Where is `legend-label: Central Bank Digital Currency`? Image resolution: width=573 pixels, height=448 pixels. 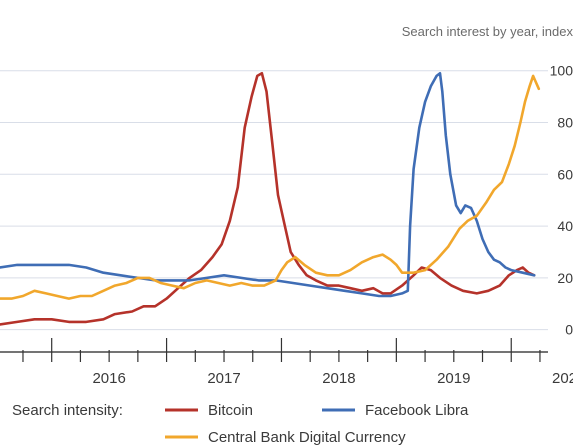
legend-label: Central Bank Digital Currency is located at coordinates (307, 437).